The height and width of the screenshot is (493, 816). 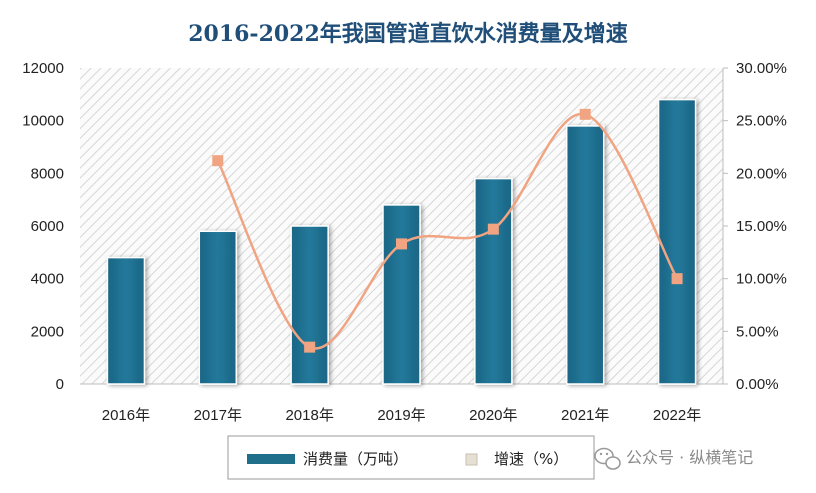 What do you see at coordinates (60, 384) in the screenshot?
I see `left-y-tick-label: 0` at bounding box center [60, 384].